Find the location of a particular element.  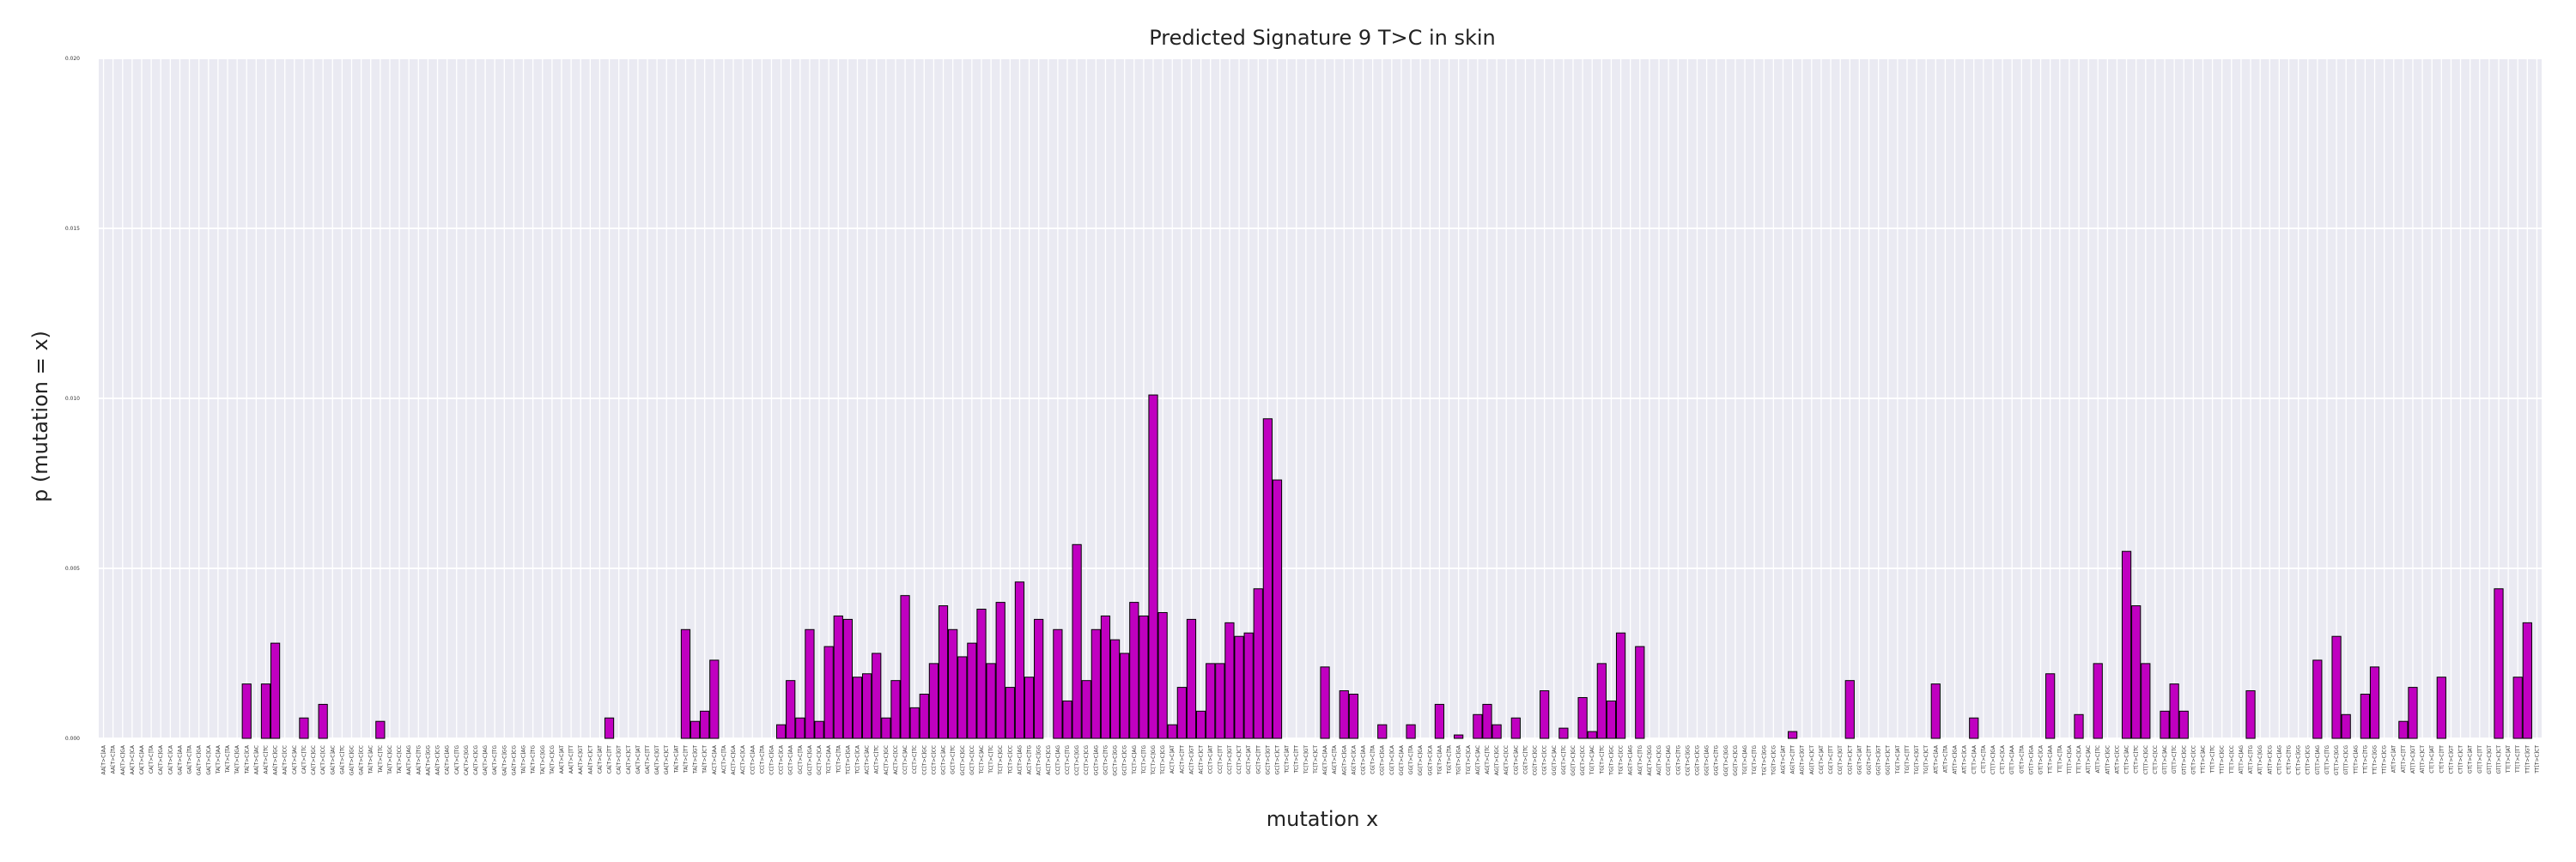

x-tick-label: TC[T>C]GC is located at coordinates (1001, 760).